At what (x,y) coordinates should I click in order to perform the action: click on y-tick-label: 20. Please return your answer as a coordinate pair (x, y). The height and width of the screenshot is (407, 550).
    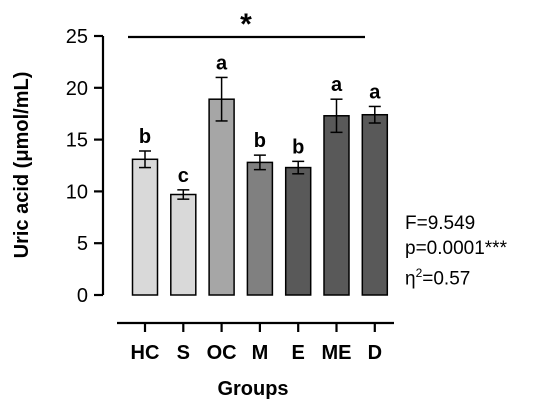
    Looking at the image, I should click on (77, 89).